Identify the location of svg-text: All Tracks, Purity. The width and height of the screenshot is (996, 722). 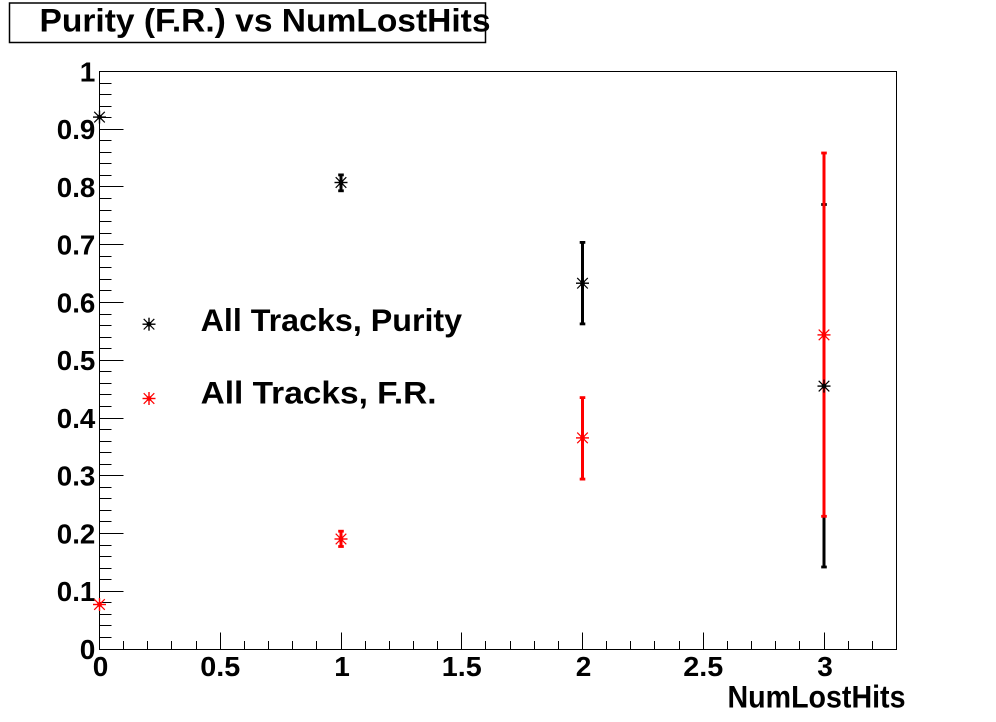
(332, 320).